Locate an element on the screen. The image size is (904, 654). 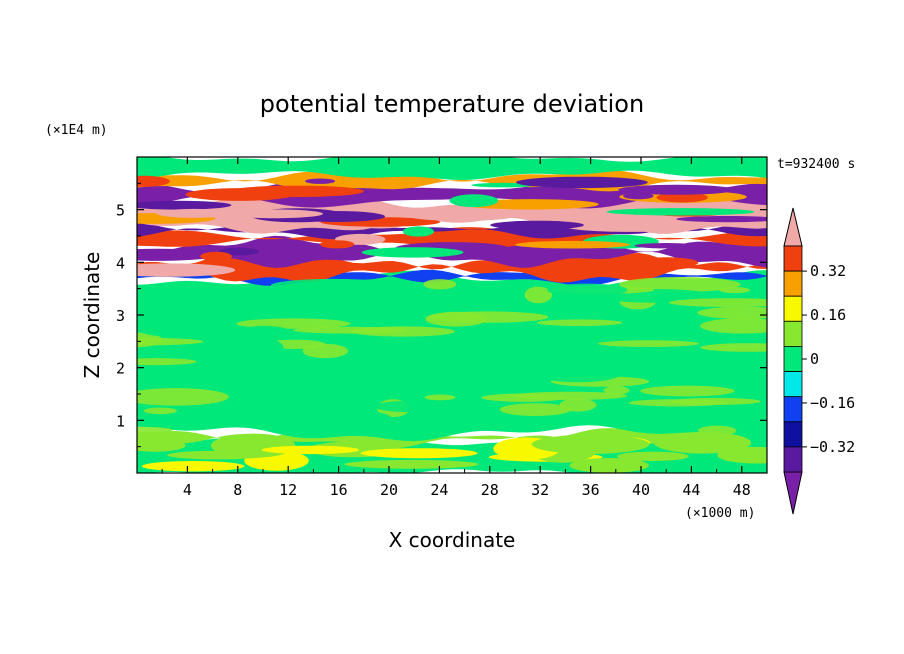
colorbar-extend-top is located at coordinates (793, 227).